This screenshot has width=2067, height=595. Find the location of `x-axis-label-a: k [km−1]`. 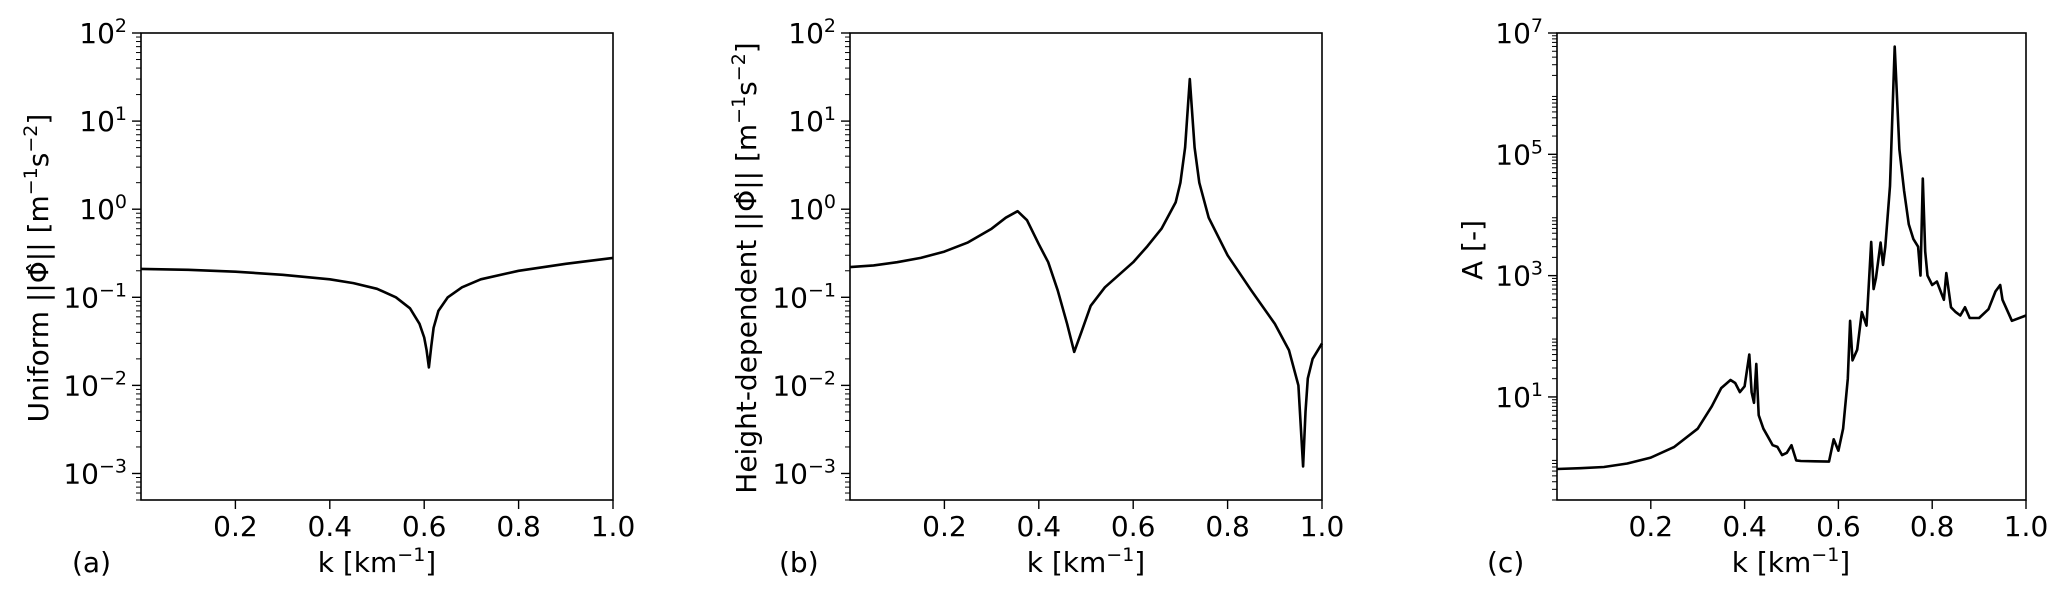

x-axis-label-a: k [km−1] is located at coordinates (377, 561).